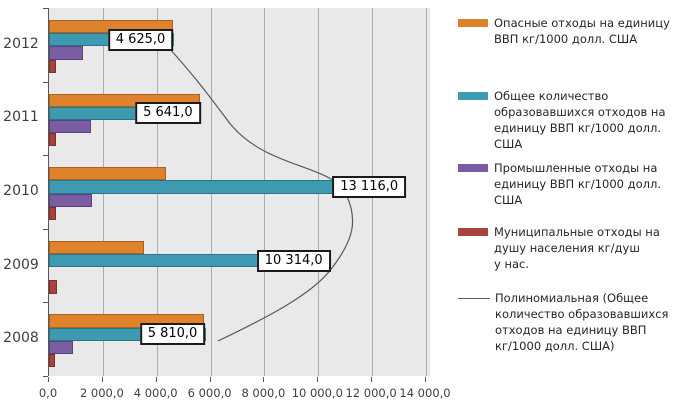  What do you see at coordinates (61, 347) in the screenshot?
I see `bar-series3-2008` at bounding box center [61, 347].